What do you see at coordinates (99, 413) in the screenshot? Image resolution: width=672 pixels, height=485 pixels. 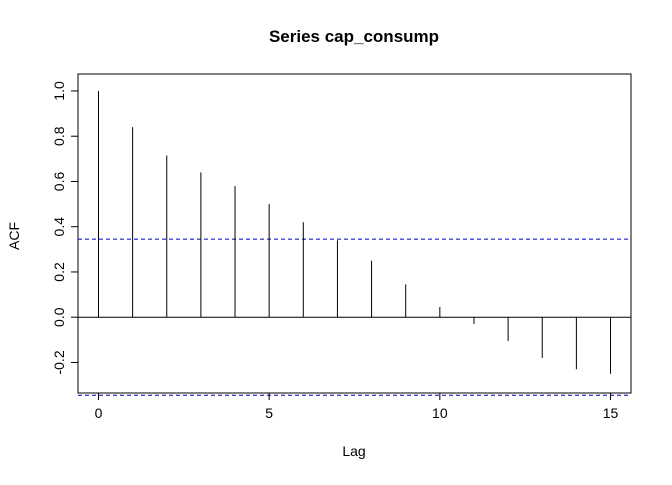 I see `x-tick-label-0: 0` at bounding box center [99, 413].